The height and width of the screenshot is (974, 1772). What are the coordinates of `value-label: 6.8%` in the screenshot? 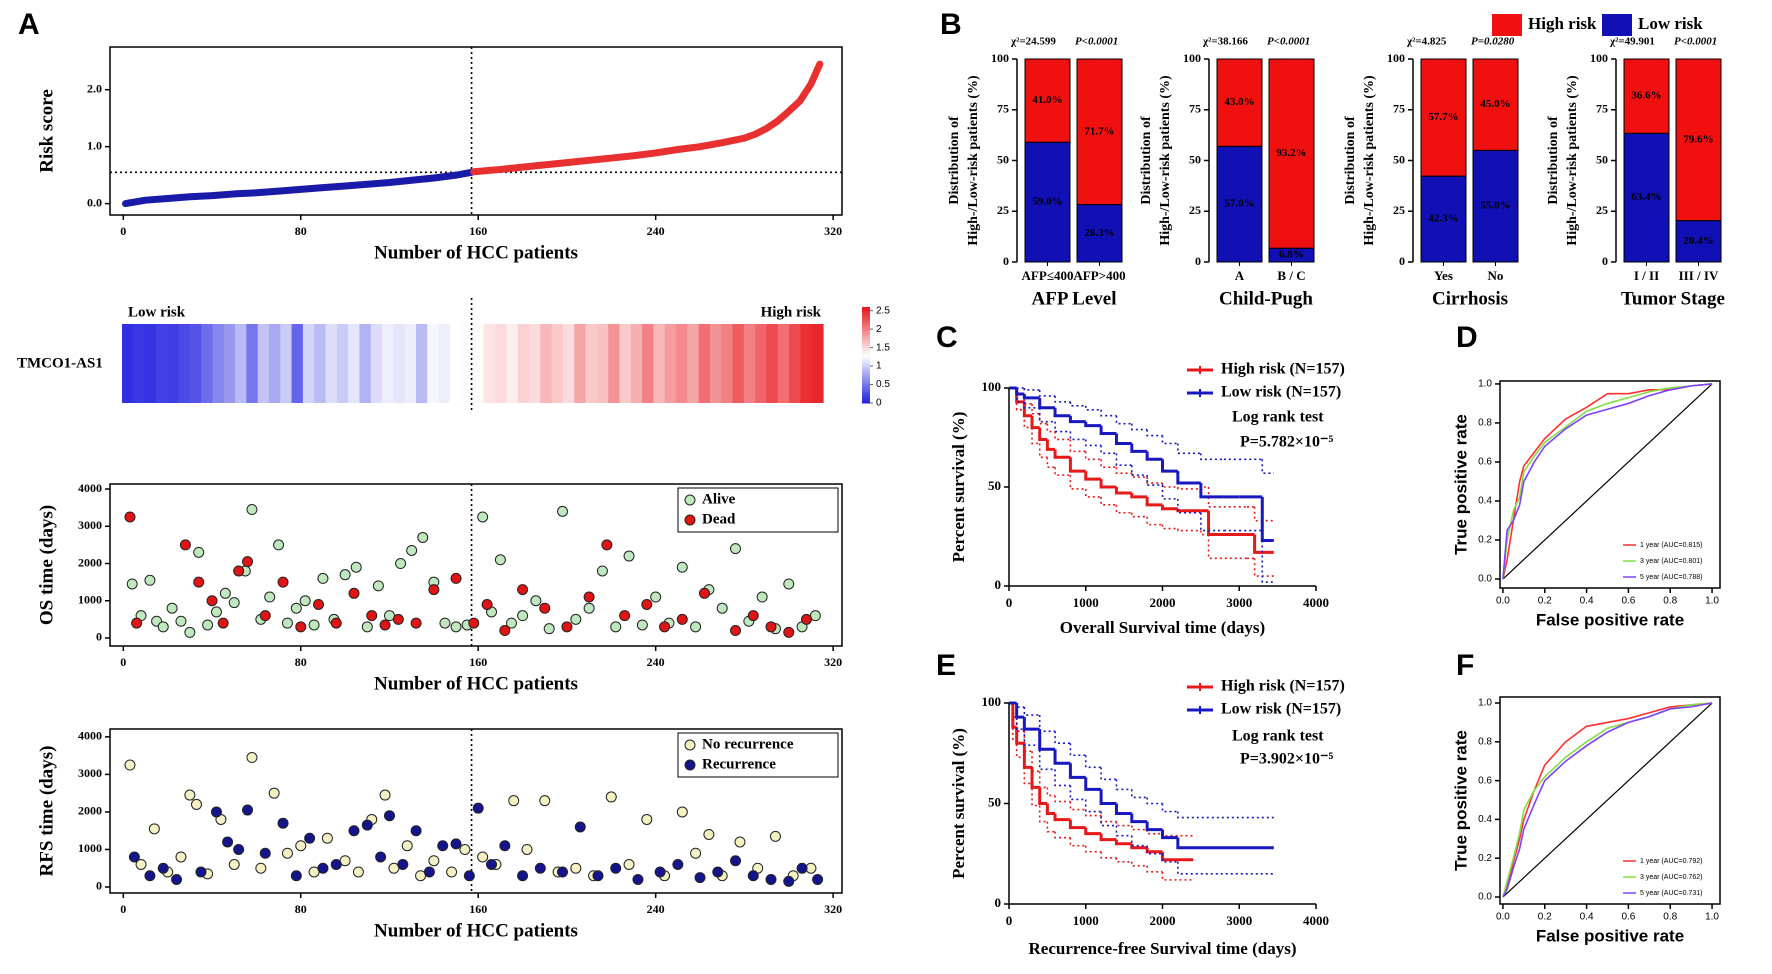 It's located at (1291, 255).